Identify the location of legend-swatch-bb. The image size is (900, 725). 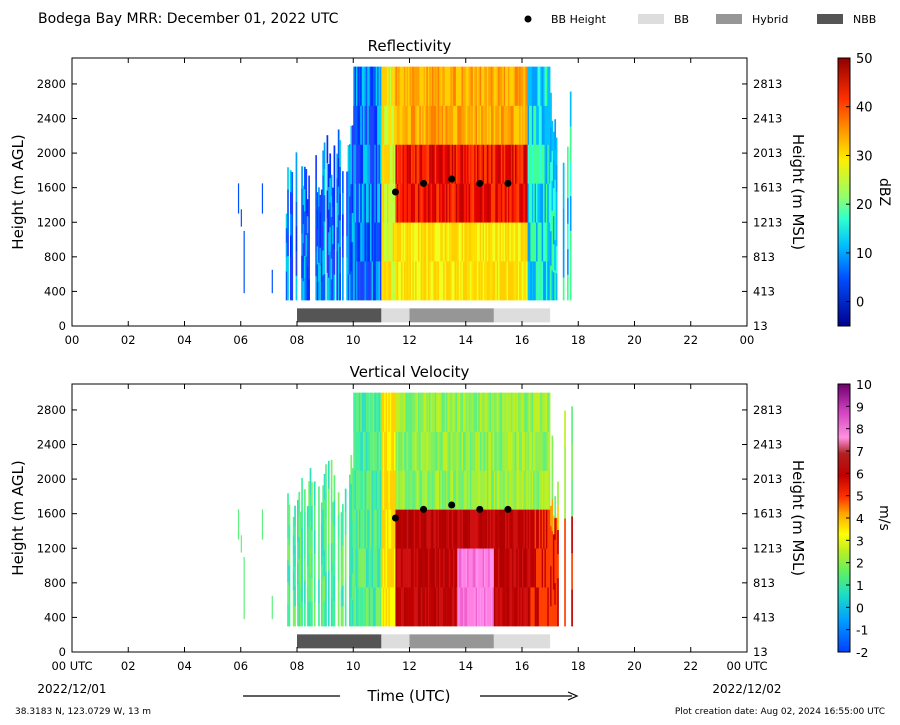
(651, 19).